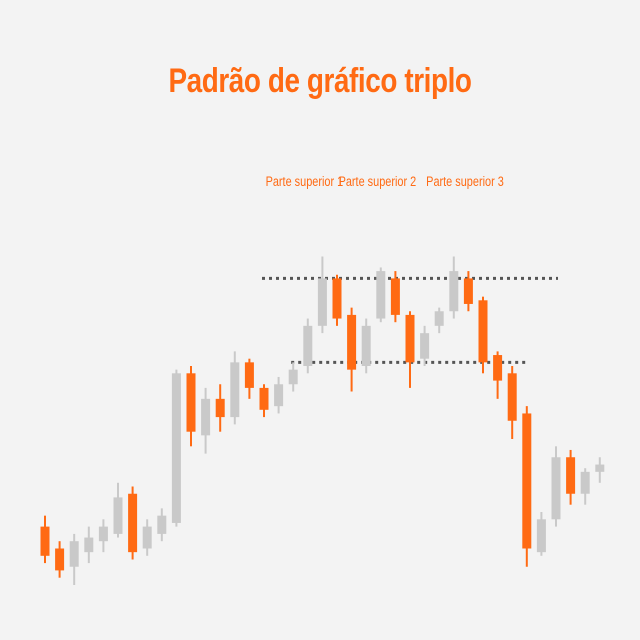 The image size is (640, 640). I want to click on annotation-top-2: Parte superior 2, so click(378, 182).